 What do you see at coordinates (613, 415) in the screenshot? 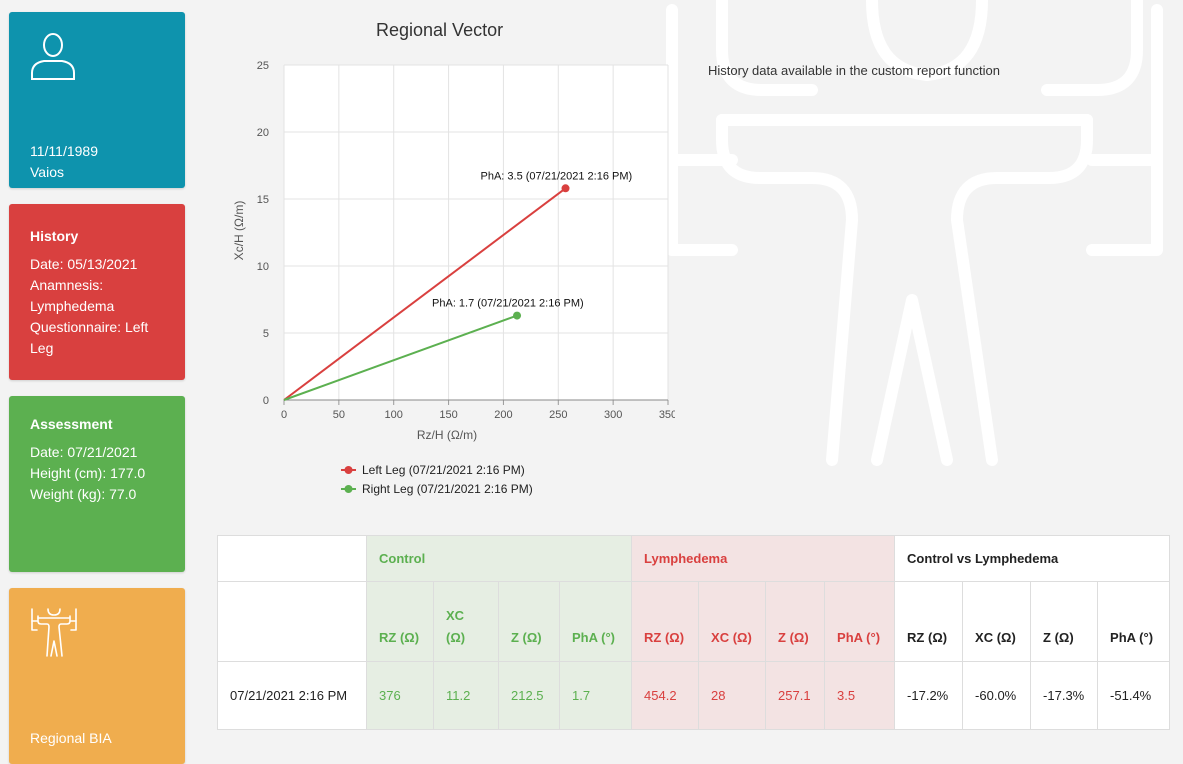
I see `x-tick-label: 300` at bounding box center [613, 415].